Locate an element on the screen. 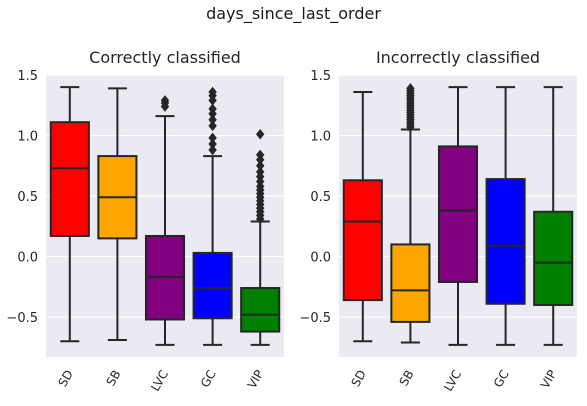 The image size is (587, 406). chart-title: Correctly classified is located at coordinates (165, 57).